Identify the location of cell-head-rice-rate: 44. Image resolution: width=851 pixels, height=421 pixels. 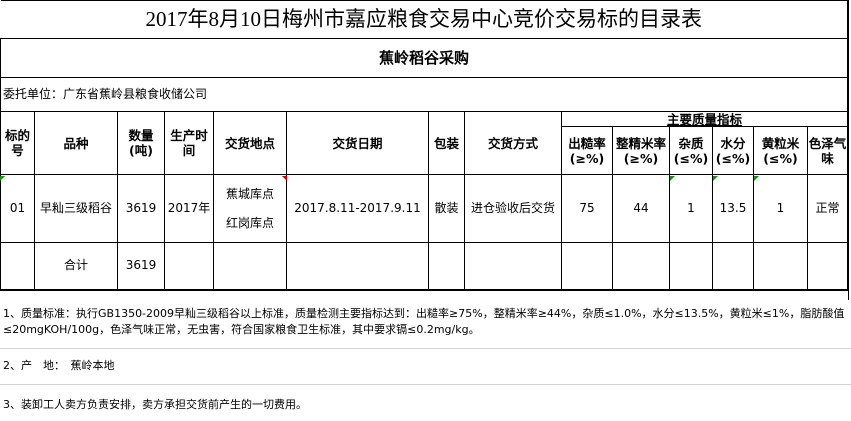
(641, 208).